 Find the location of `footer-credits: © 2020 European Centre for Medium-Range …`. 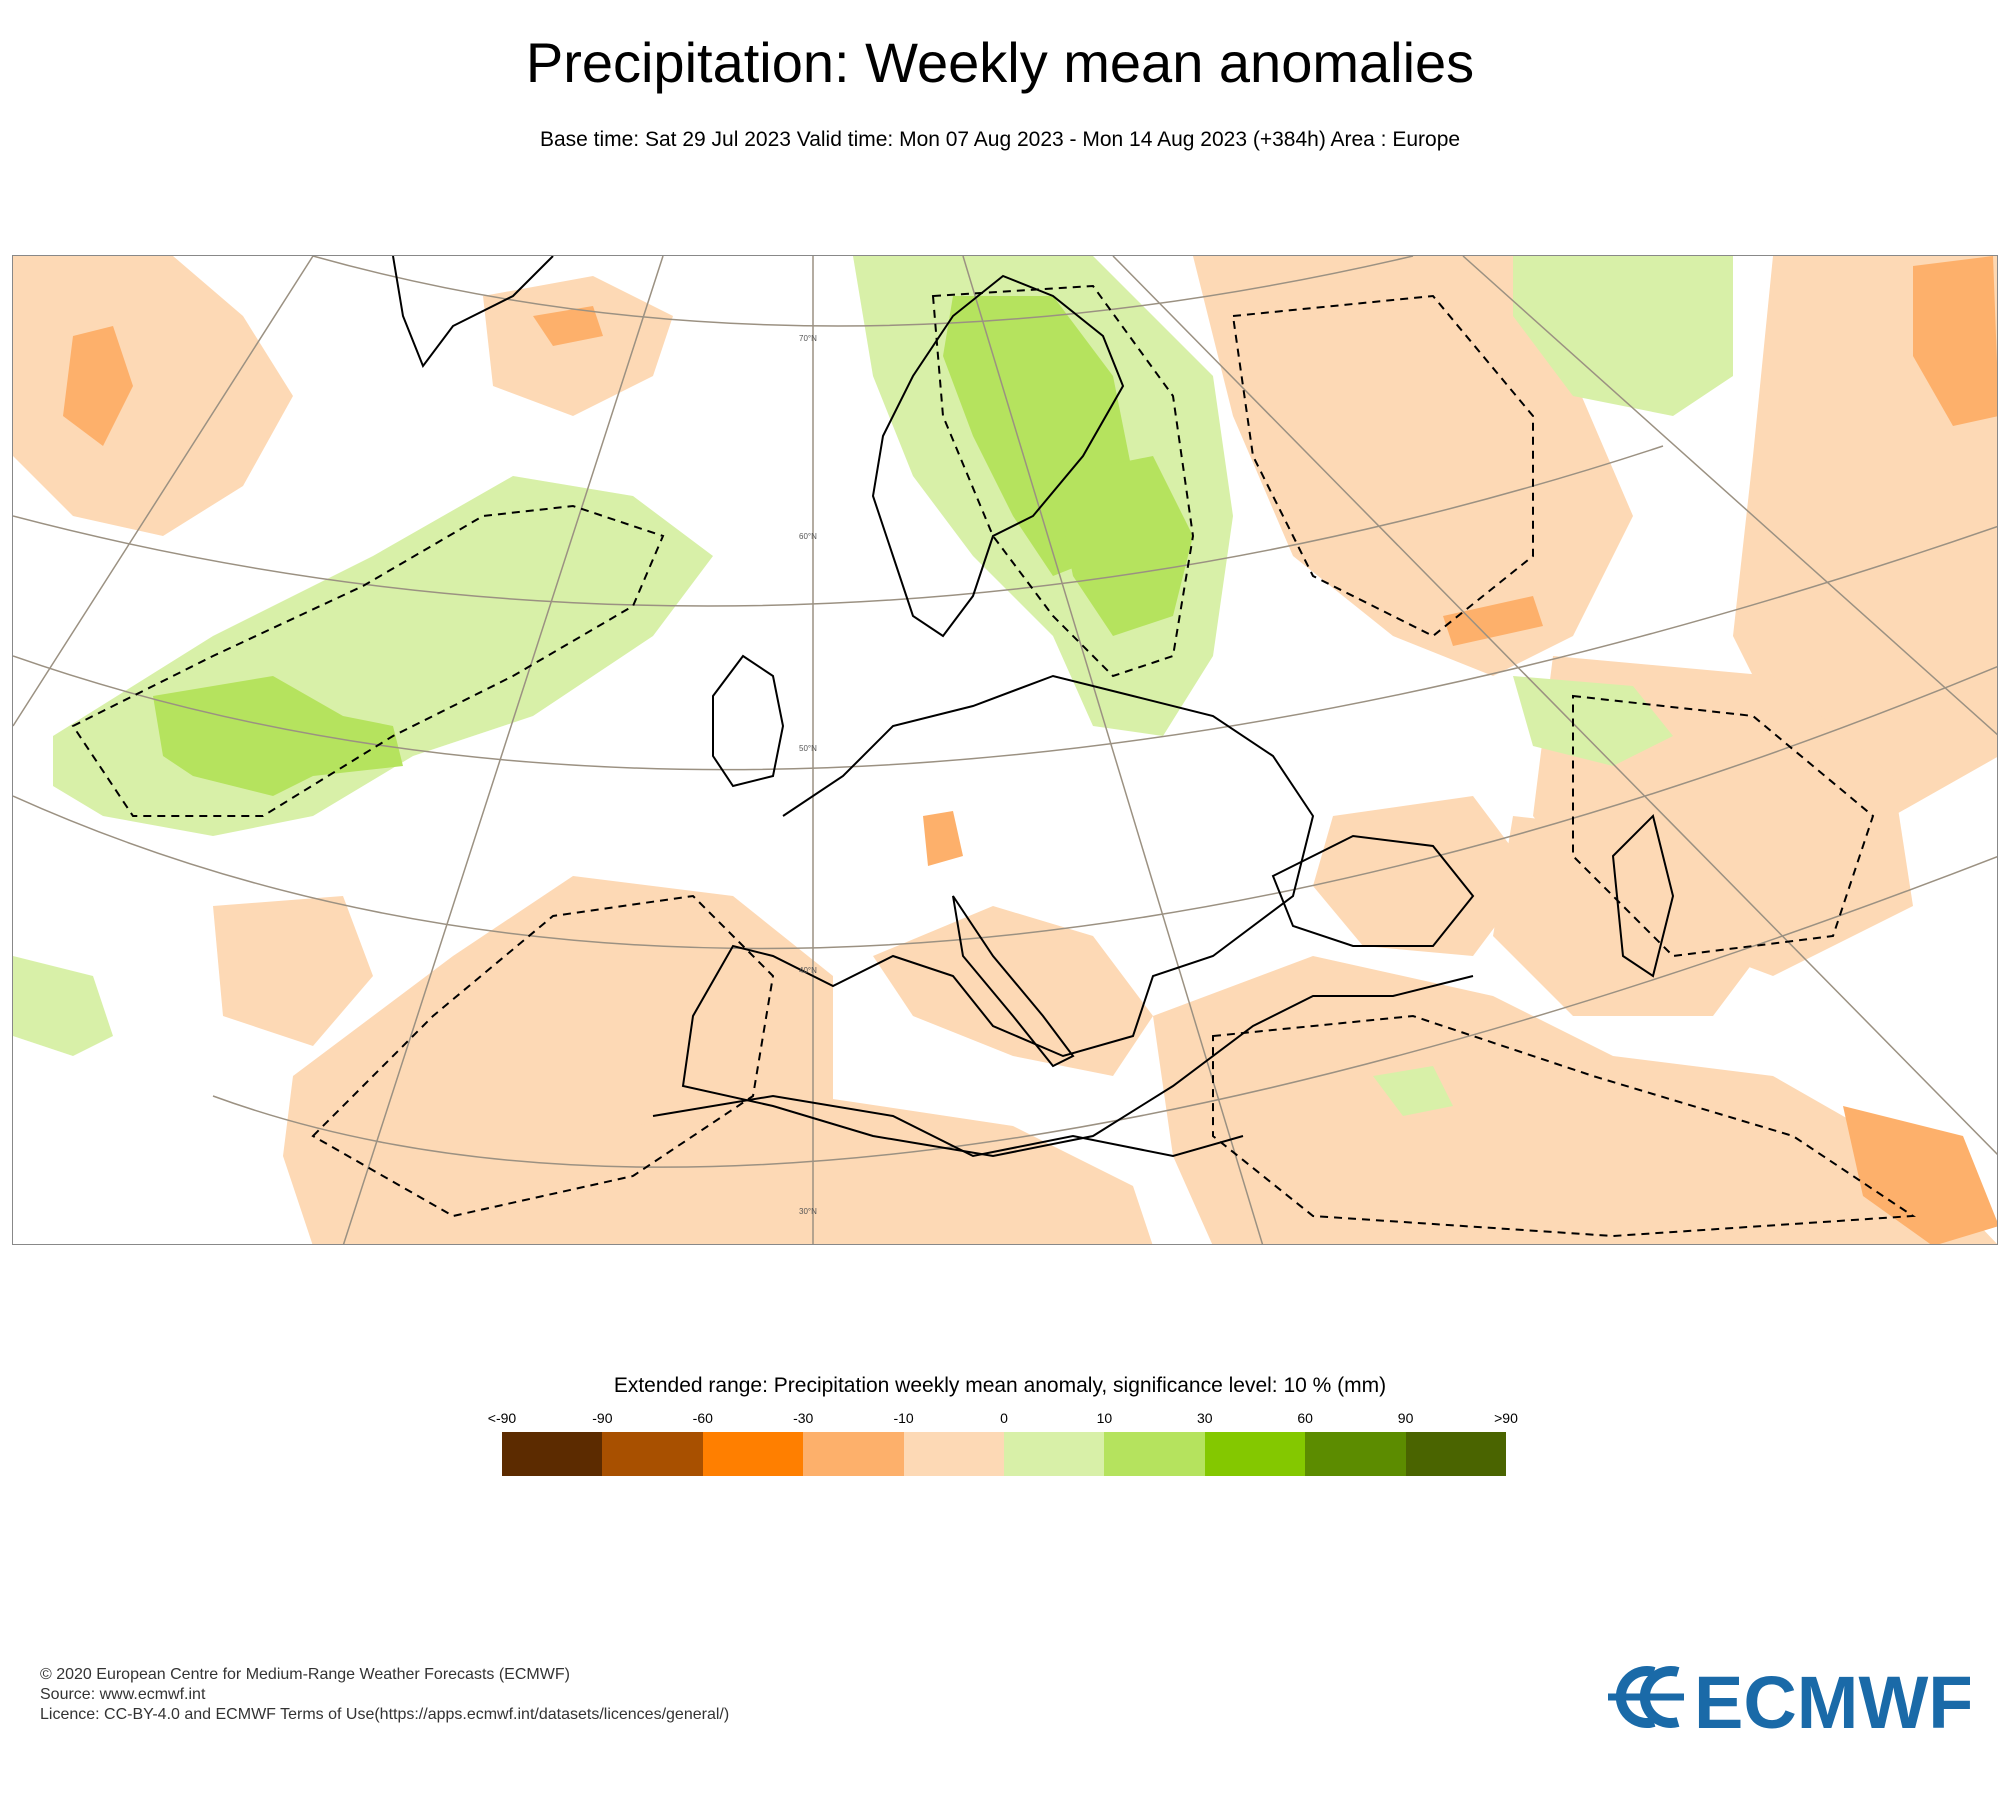

footer-credits: © 2020 European Centre for Medium-Range … is located at coordinates (384, 1695).